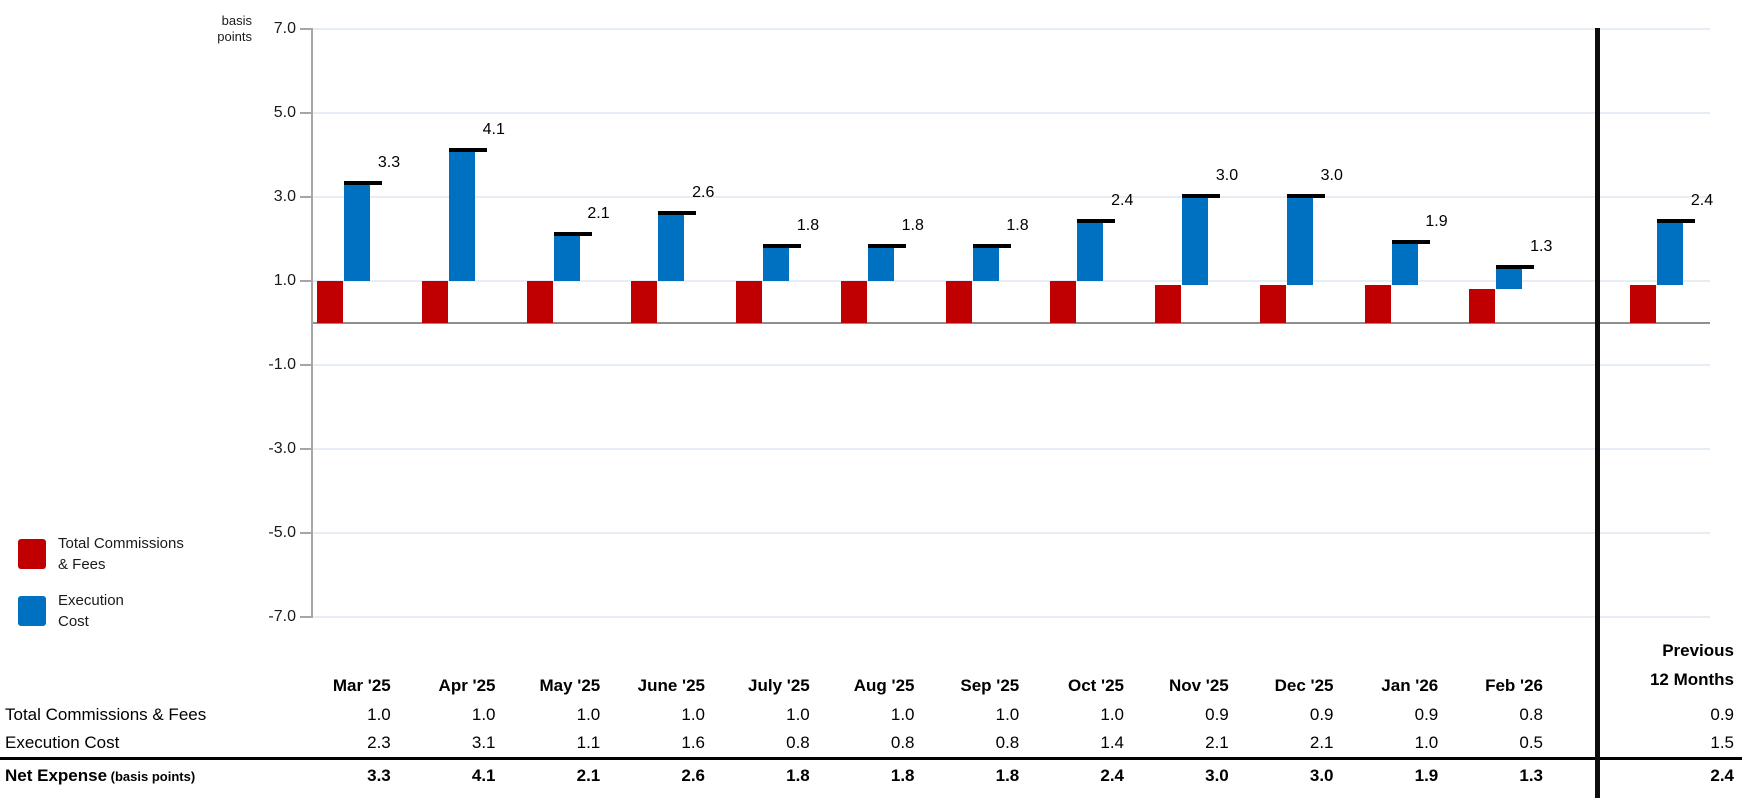 The height and width of the screenshot is (807, 1742). What do you see at coordinates (32, 554) in the screenshot?
I see `legend-swatch-total-commissions-fees` at bounding box center [32, 554].